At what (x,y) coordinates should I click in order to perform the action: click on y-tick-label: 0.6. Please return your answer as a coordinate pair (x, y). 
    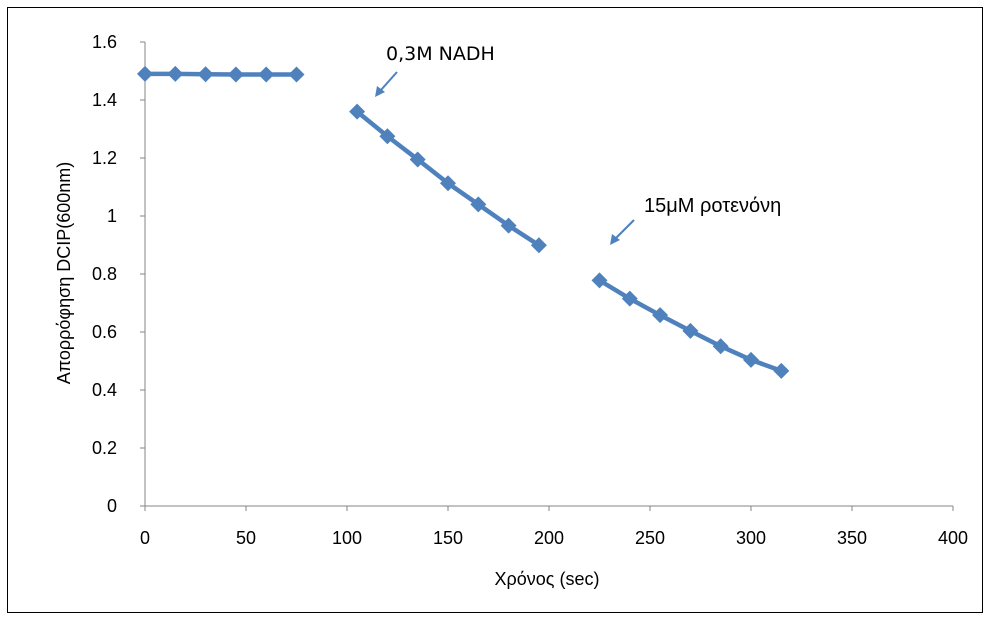
    Looking at the image, I should click on (104, 332).